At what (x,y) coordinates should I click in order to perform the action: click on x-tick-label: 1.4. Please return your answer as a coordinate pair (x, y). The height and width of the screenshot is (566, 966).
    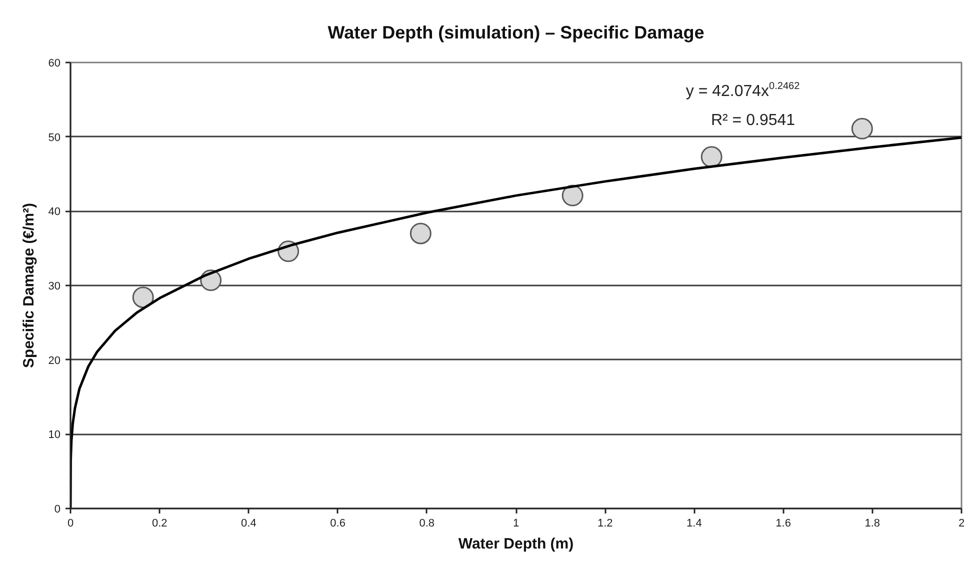
    Looking at the image, I should click on (694, 524).